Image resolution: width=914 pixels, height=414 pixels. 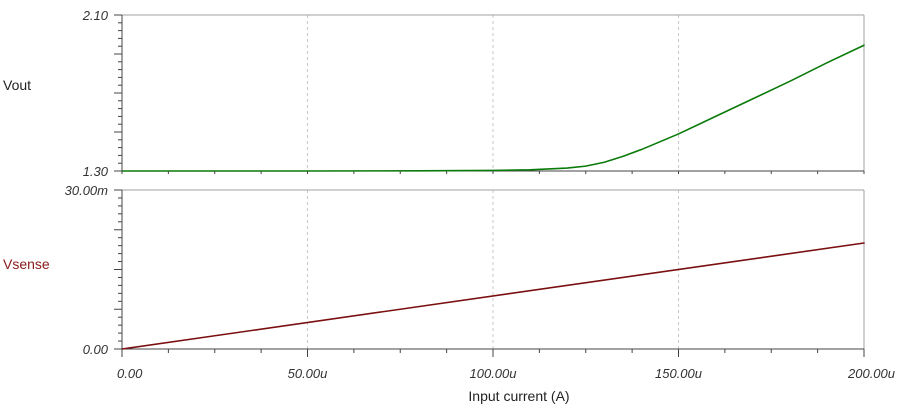 What do you see at coordinates (130, 373) in the screenshot?
I see `x-tick-label: 0.00` at bounding box center [130, 373].